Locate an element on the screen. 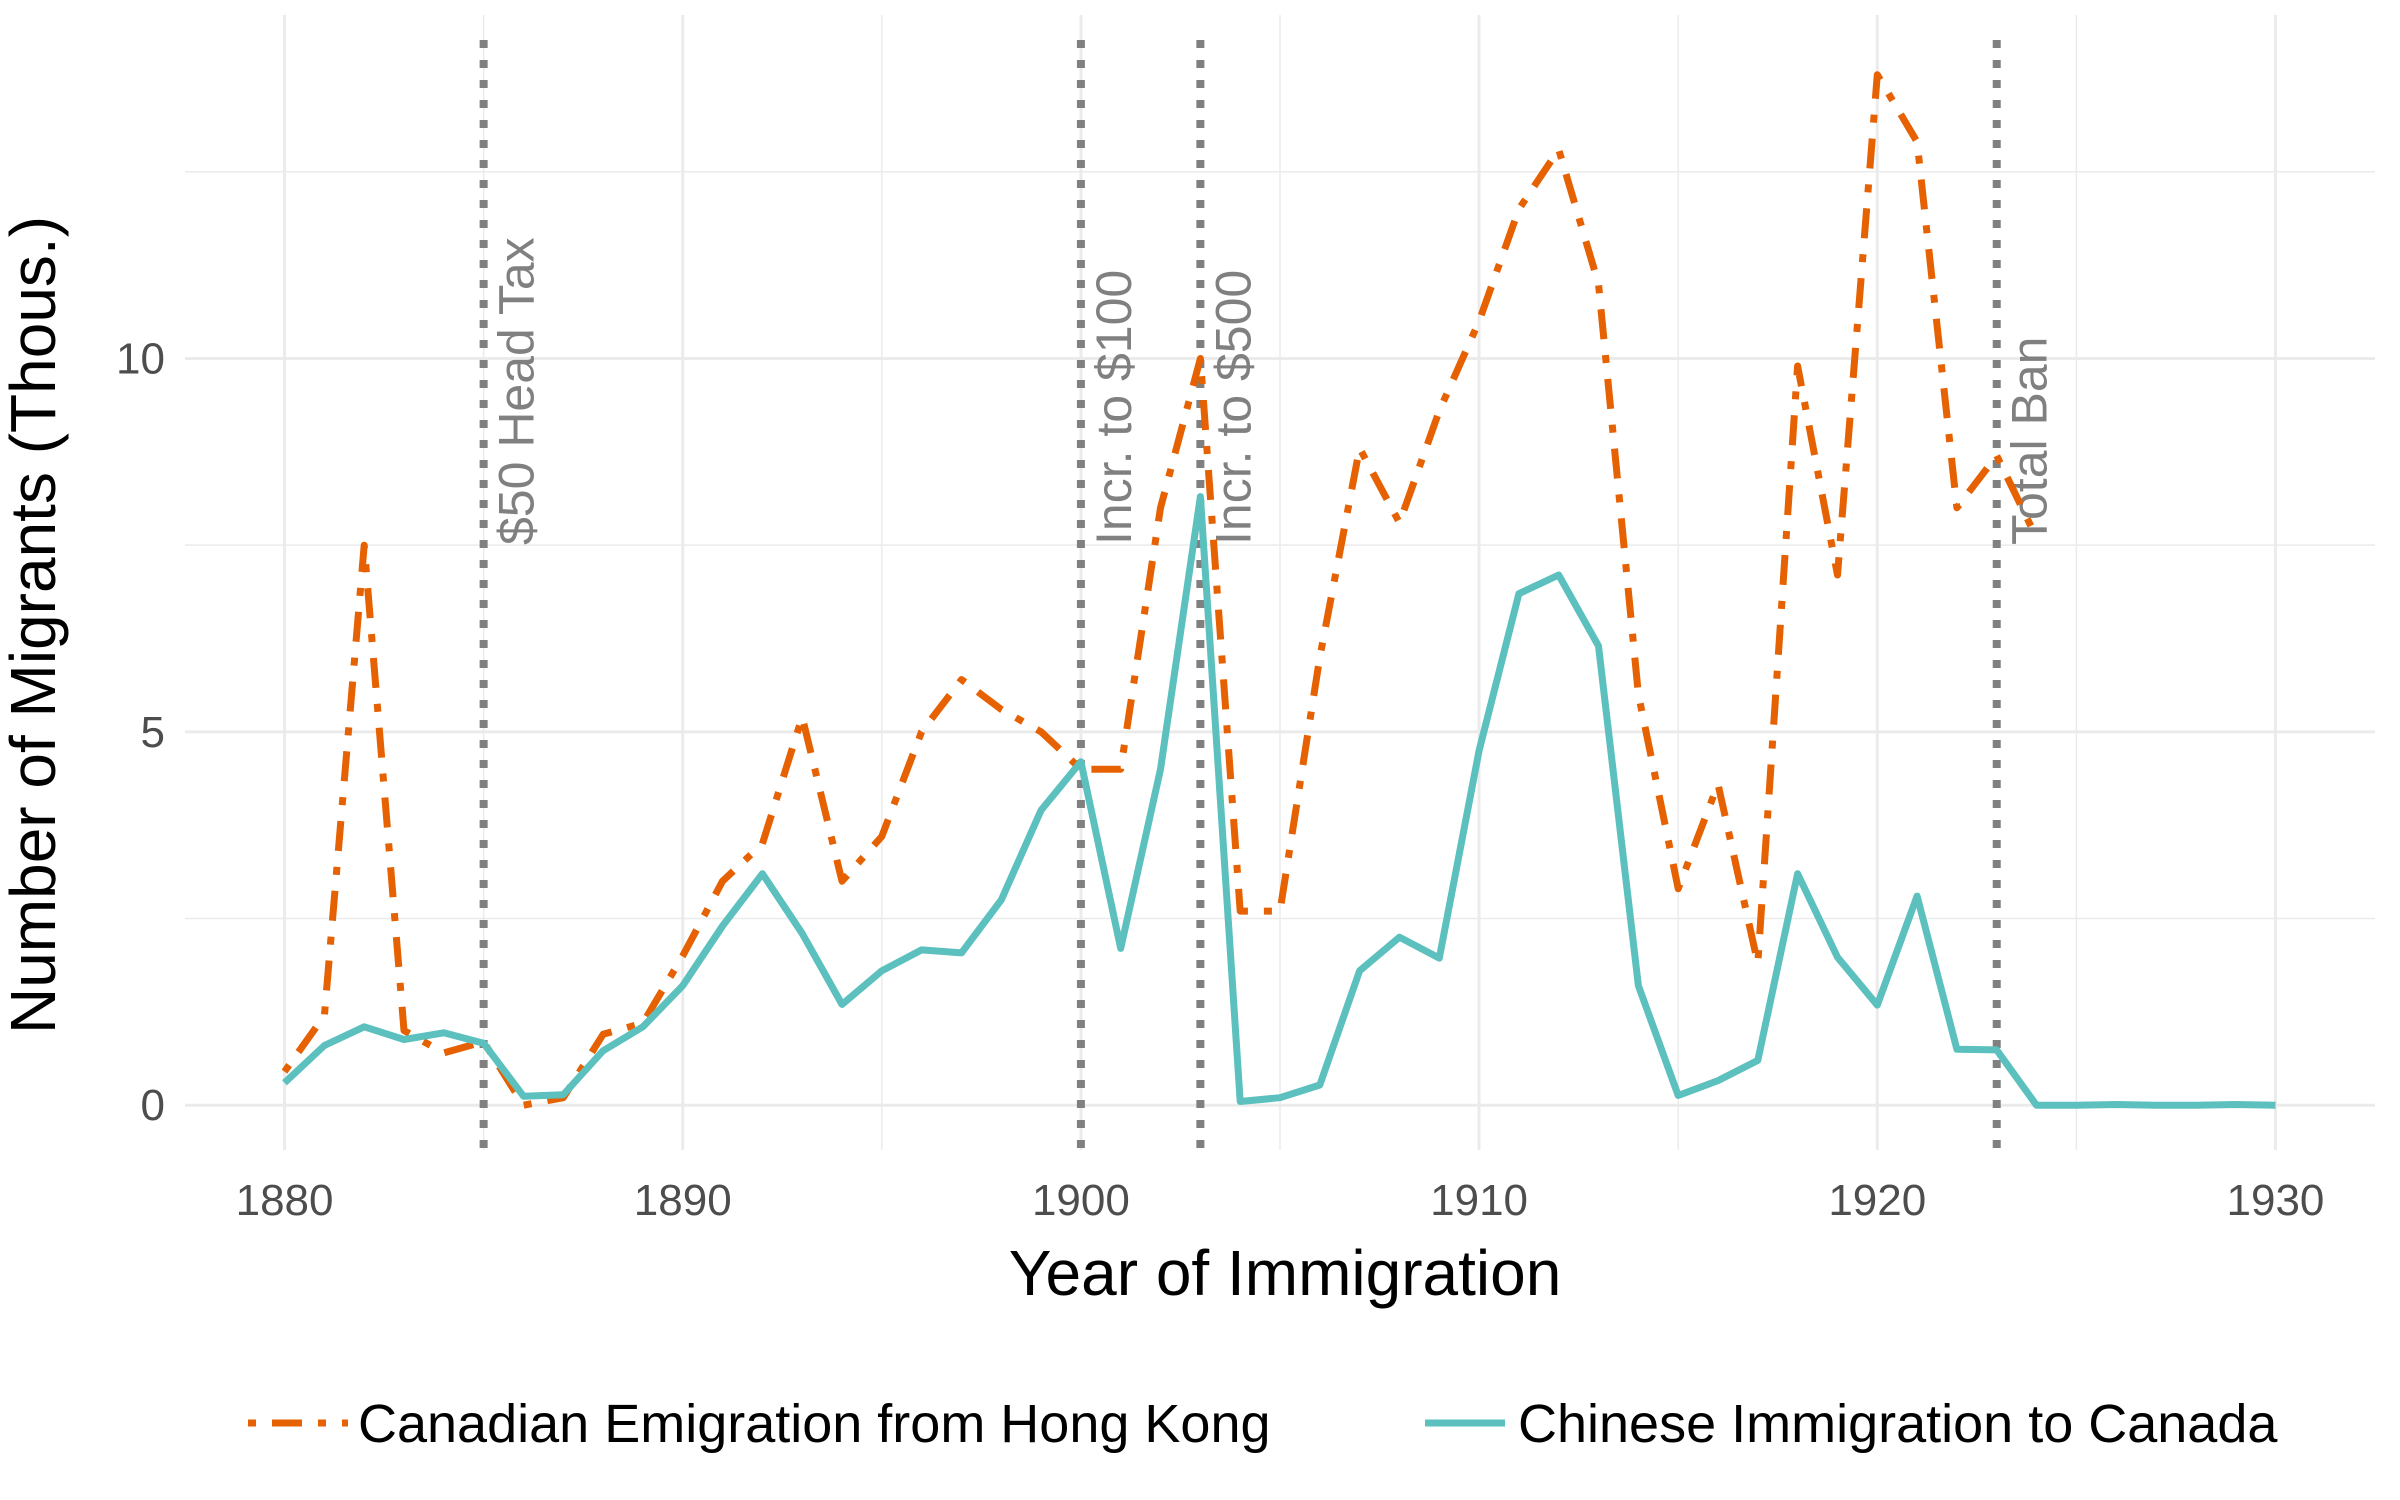  x-tick-label: 1910 is located at coordinates (1479, 1200).